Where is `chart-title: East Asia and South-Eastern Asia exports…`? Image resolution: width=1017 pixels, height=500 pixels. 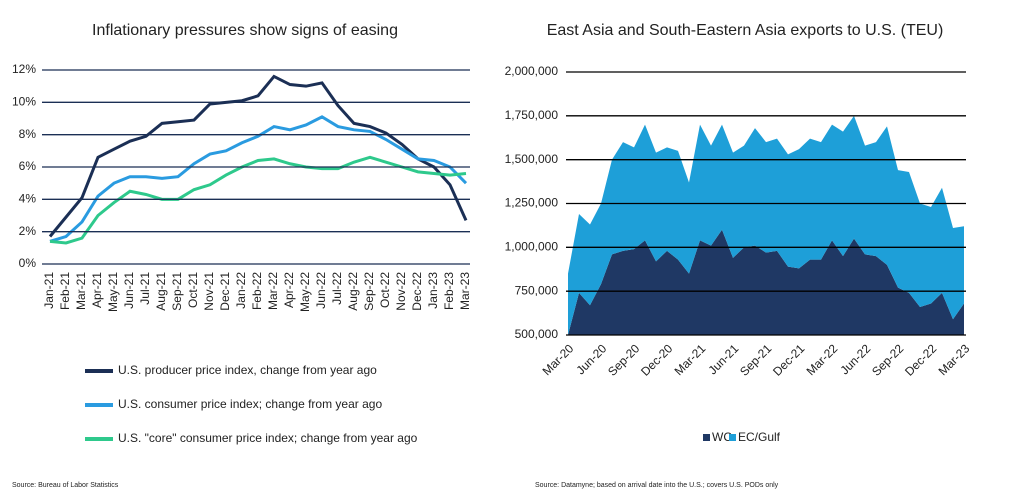
chart-title: East Asia and South-Eastern Asia exports… is located at coordinates (745, 30).